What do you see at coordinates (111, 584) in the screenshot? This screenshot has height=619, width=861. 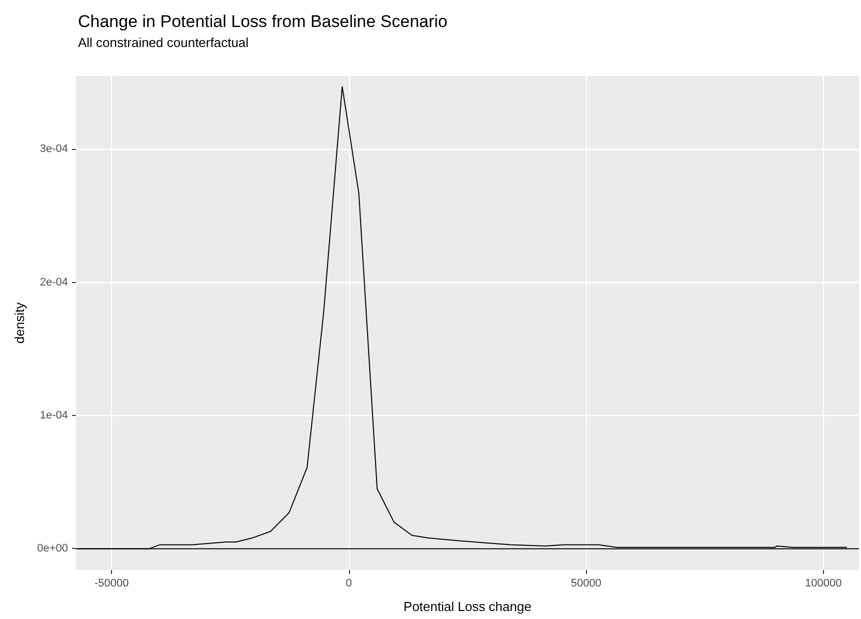 I see `x-tick-label: -50000` at bounding box center [111, 584].